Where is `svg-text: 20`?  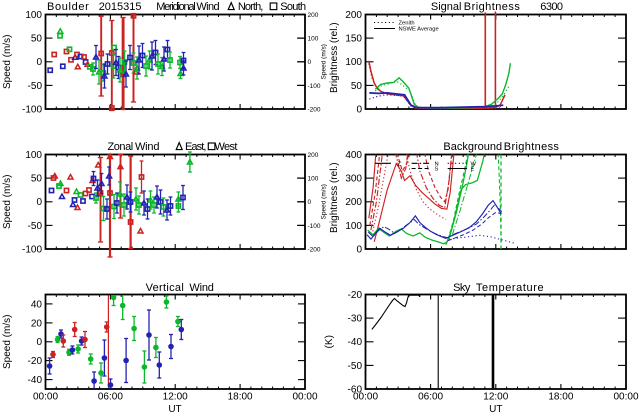
svg-text: 20 is located at coordinates (37, 323).